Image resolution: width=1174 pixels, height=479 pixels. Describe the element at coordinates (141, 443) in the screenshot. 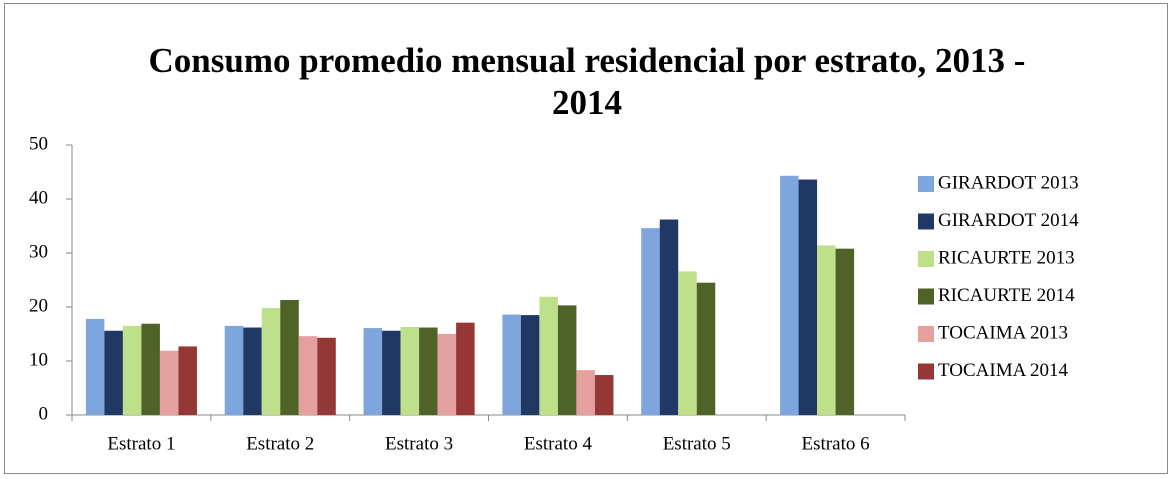

I see `x-tick-label: Estrato 1` at that location.